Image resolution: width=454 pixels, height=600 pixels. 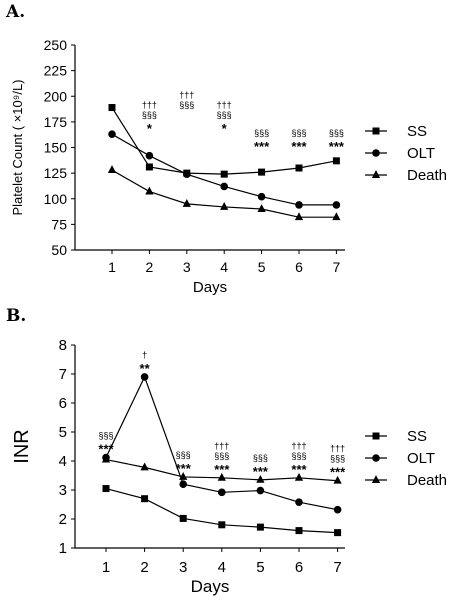 What do you see at coordinates (59, 224) in the screenshot?
I see `chart-a-y-tick-label: 75` at bounding box center [59, 224].